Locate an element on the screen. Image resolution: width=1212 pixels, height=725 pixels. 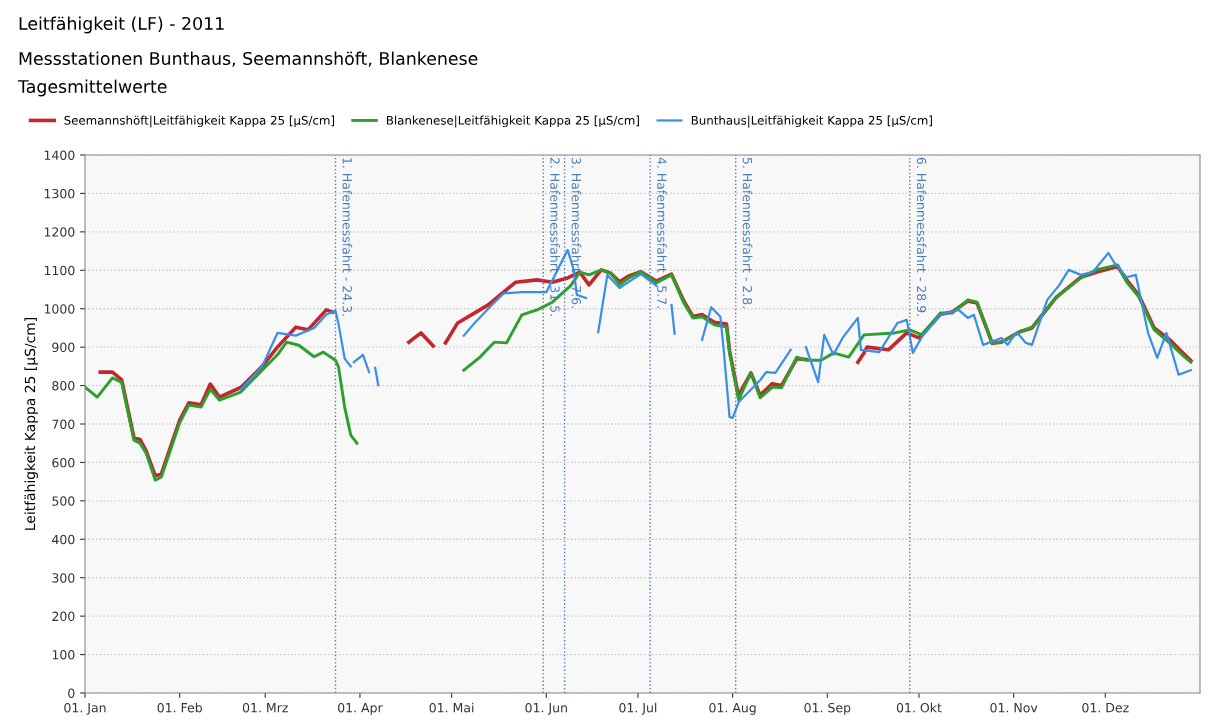
y-axis-title: Leitfähigkeit Kappa 25 [µS/cm] is located at coordinates (31, 424).